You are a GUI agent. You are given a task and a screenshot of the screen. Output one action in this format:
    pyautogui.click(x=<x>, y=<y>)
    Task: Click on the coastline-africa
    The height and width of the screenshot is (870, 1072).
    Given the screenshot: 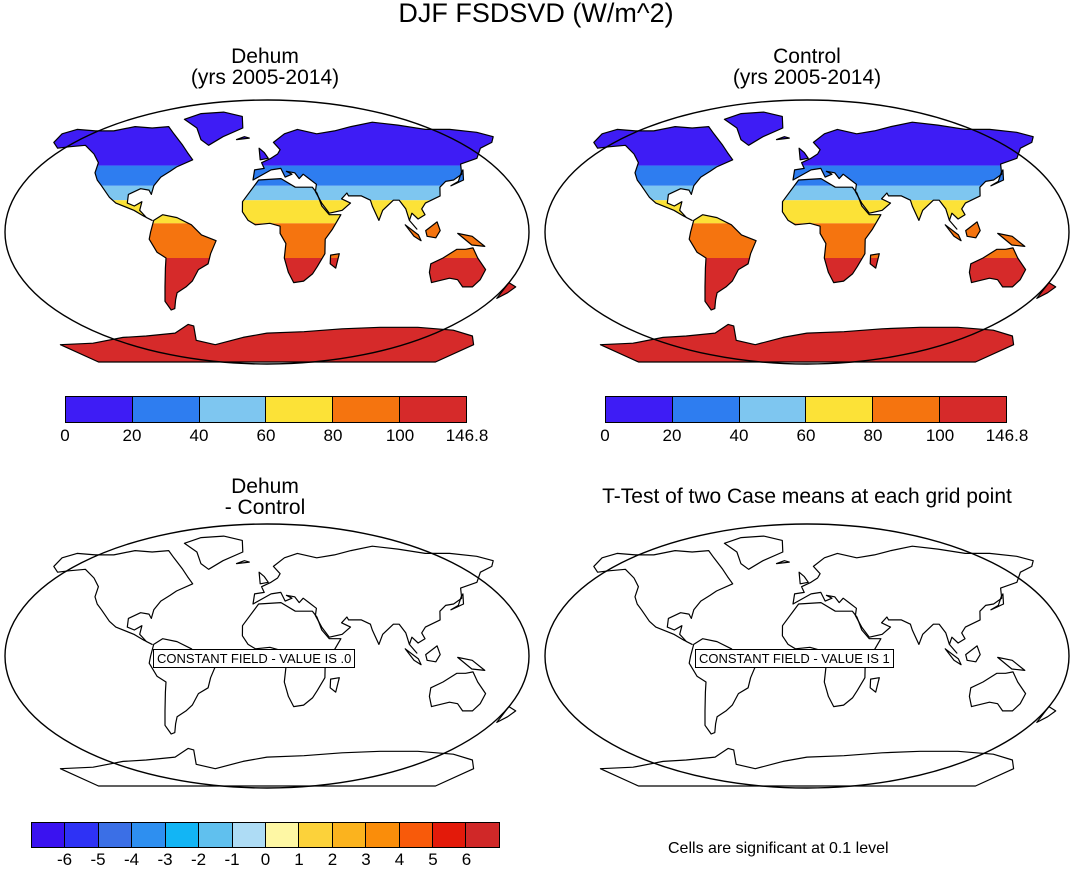 What is the action you would take?
    pyautogui.click(x=831, y=231)
    